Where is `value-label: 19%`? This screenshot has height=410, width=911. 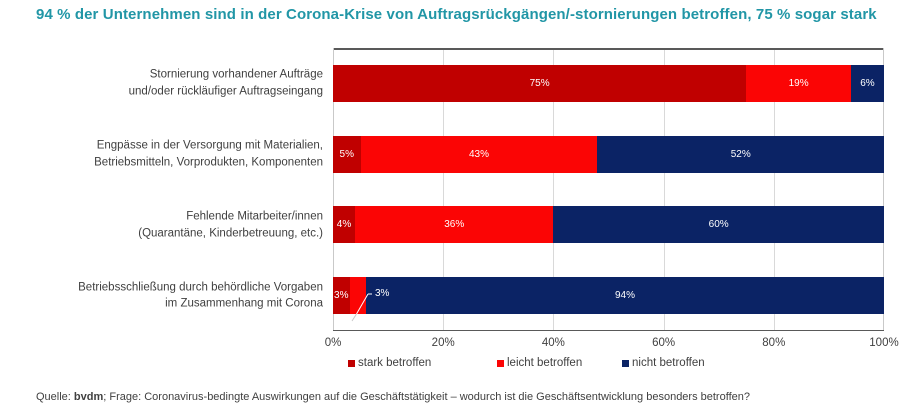
value-label: 19% is located at coordinates (798, 83).